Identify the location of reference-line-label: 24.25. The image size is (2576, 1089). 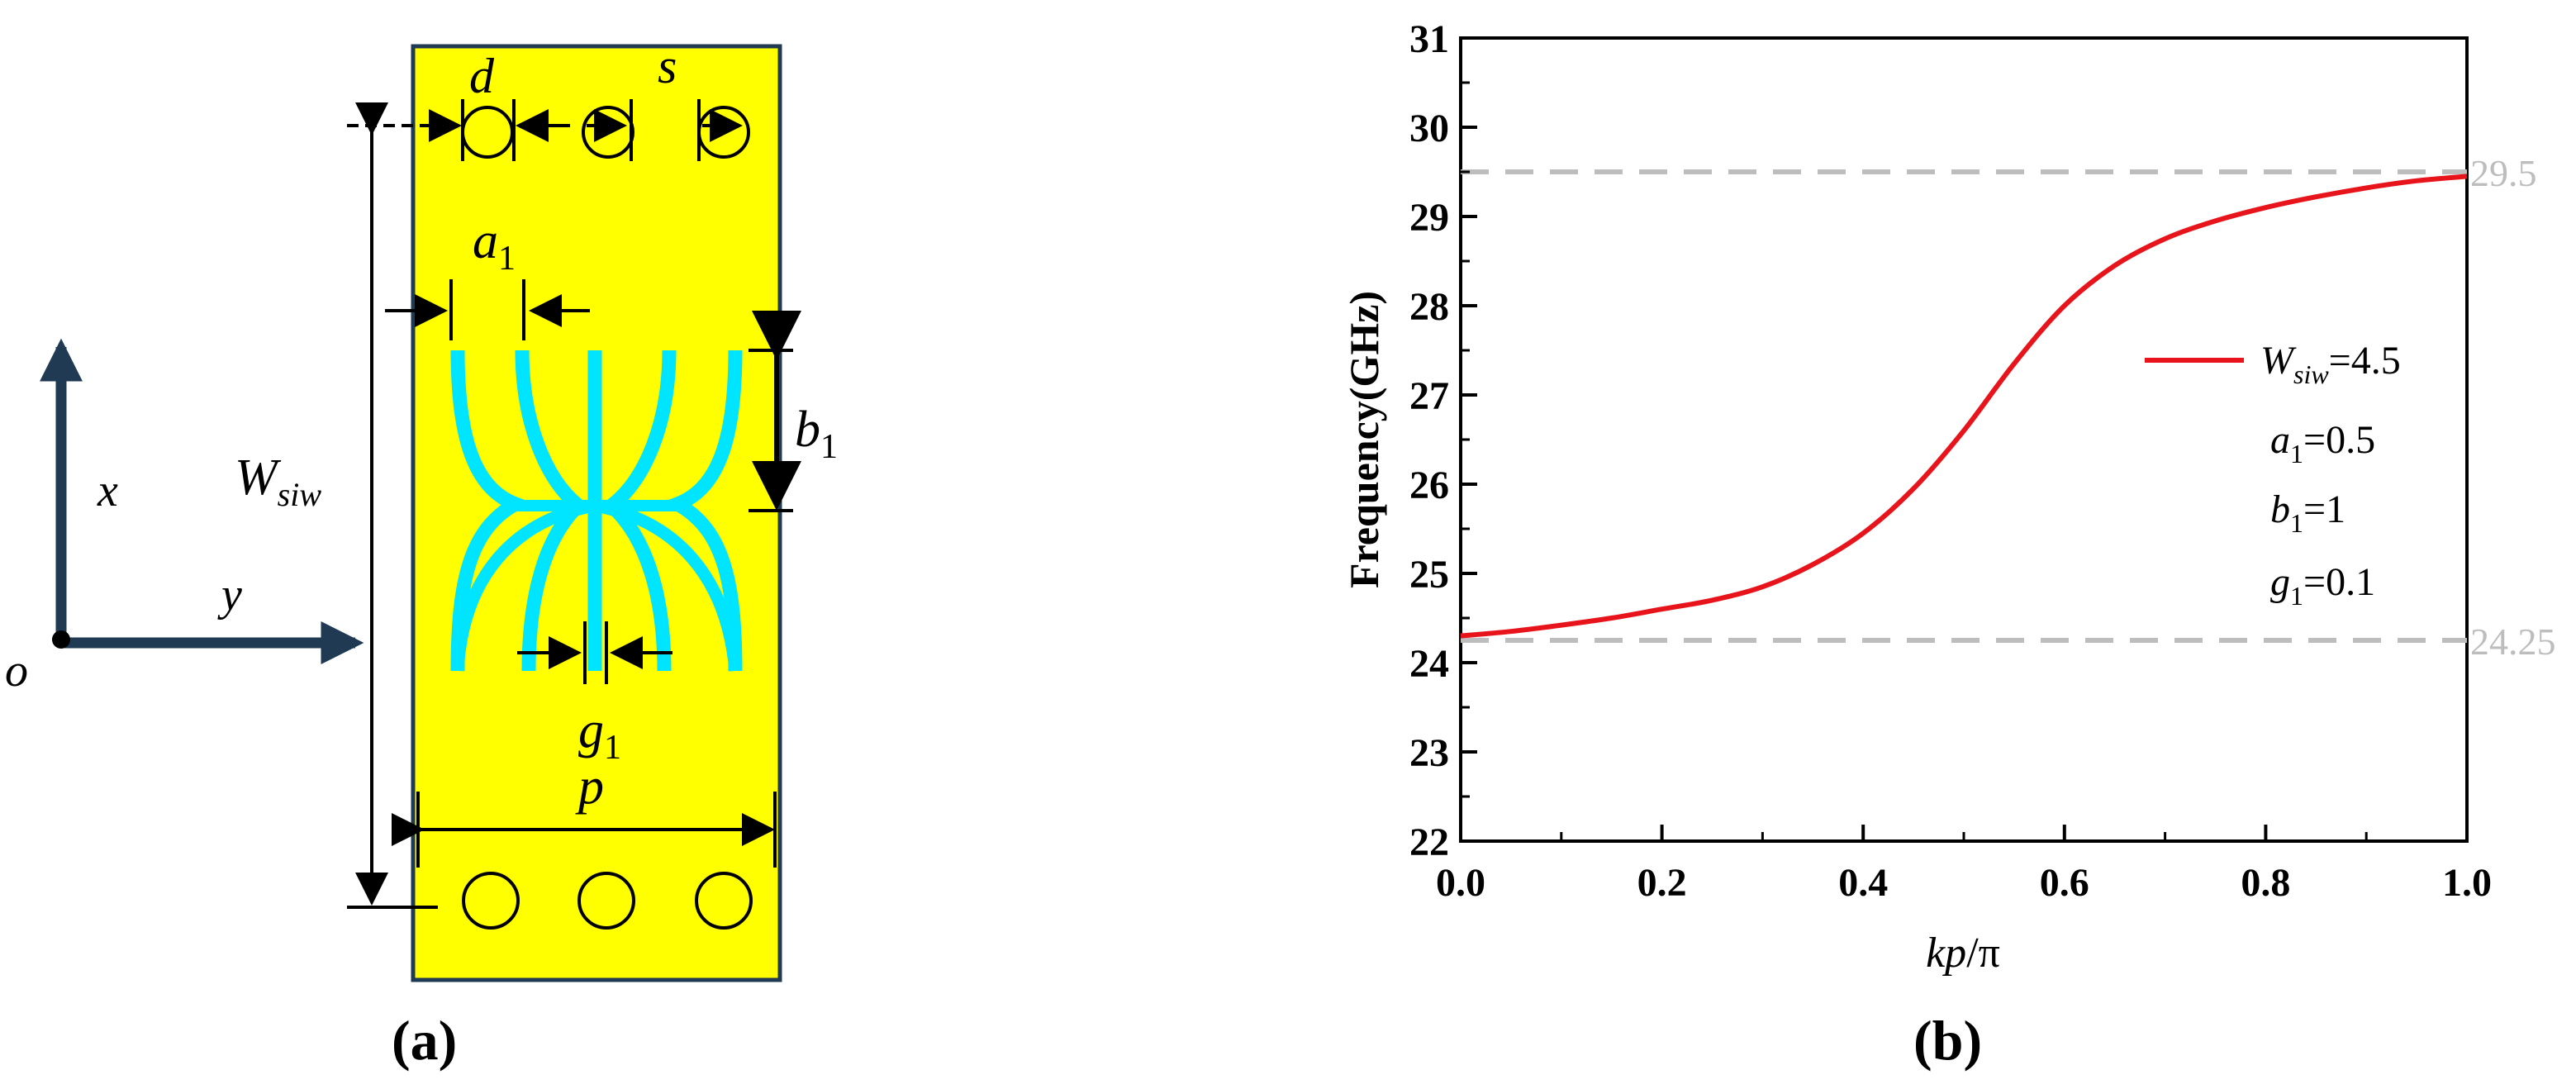
(2513, 642).